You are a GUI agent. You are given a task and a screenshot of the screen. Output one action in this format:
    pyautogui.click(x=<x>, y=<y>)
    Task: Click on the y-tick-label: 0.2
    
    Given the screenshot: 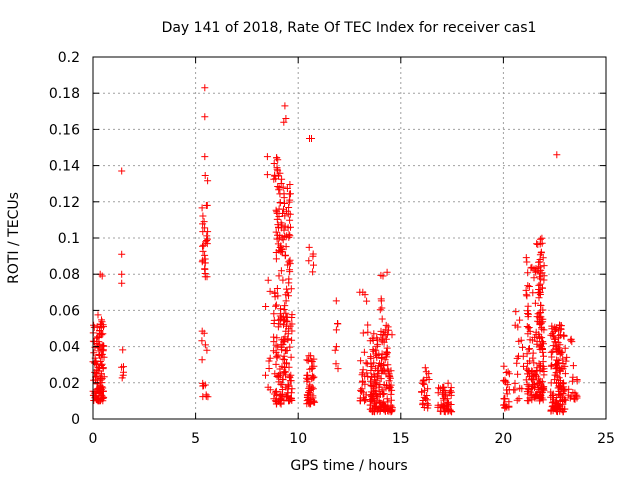 What is the action you would take?
    pyautogui.click(x=69, y=58)
    